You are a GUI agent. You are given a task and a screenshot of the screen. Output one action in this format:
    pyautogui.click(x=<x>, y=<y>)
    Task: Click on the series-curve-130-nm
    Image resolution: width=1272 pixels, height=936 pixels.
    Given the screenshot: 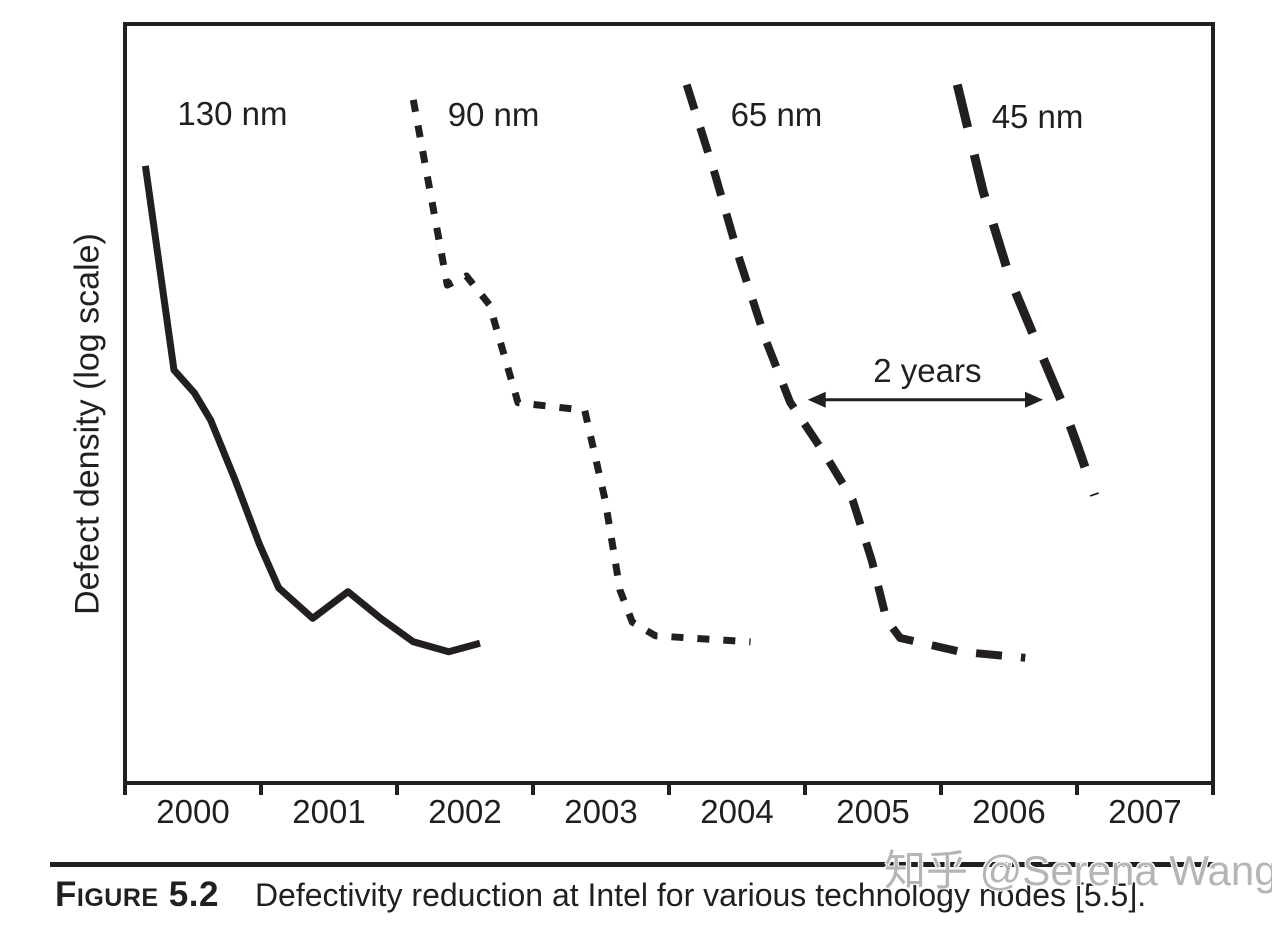 What is the action you would take?
    pyautogui.click(x=311, y=410)
    